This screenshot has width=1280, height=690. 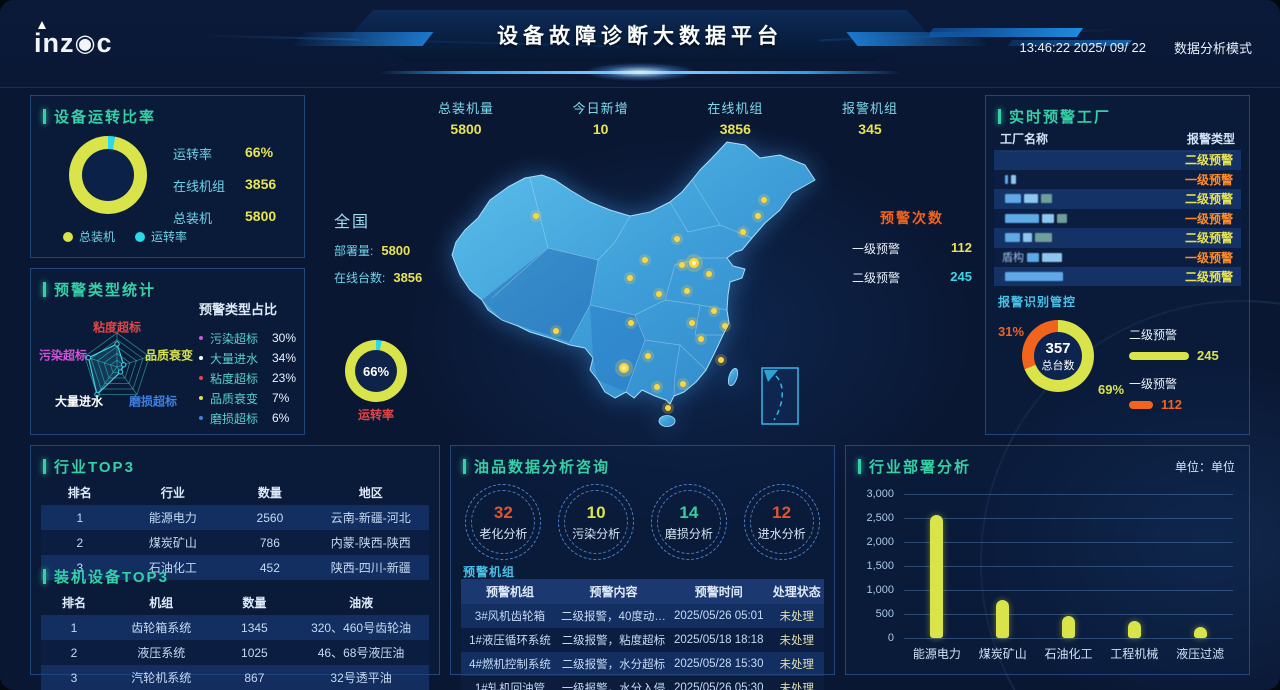 What do you see at coordinates (642, 616) in the screenshot?
I see `table-row: 3#风机齿轮箱 二级报警，40度动… 2025/05/26 05:01 未处理` at bounding box center [642, 616].